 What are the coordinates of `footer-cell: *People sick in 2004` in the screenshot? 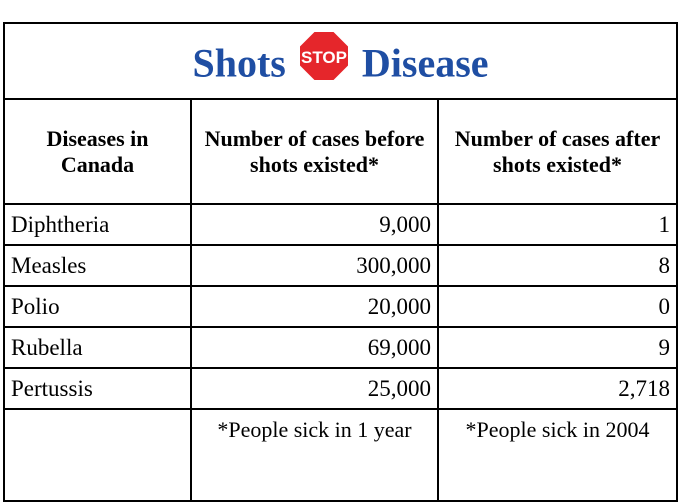 It's located at (557, 455).